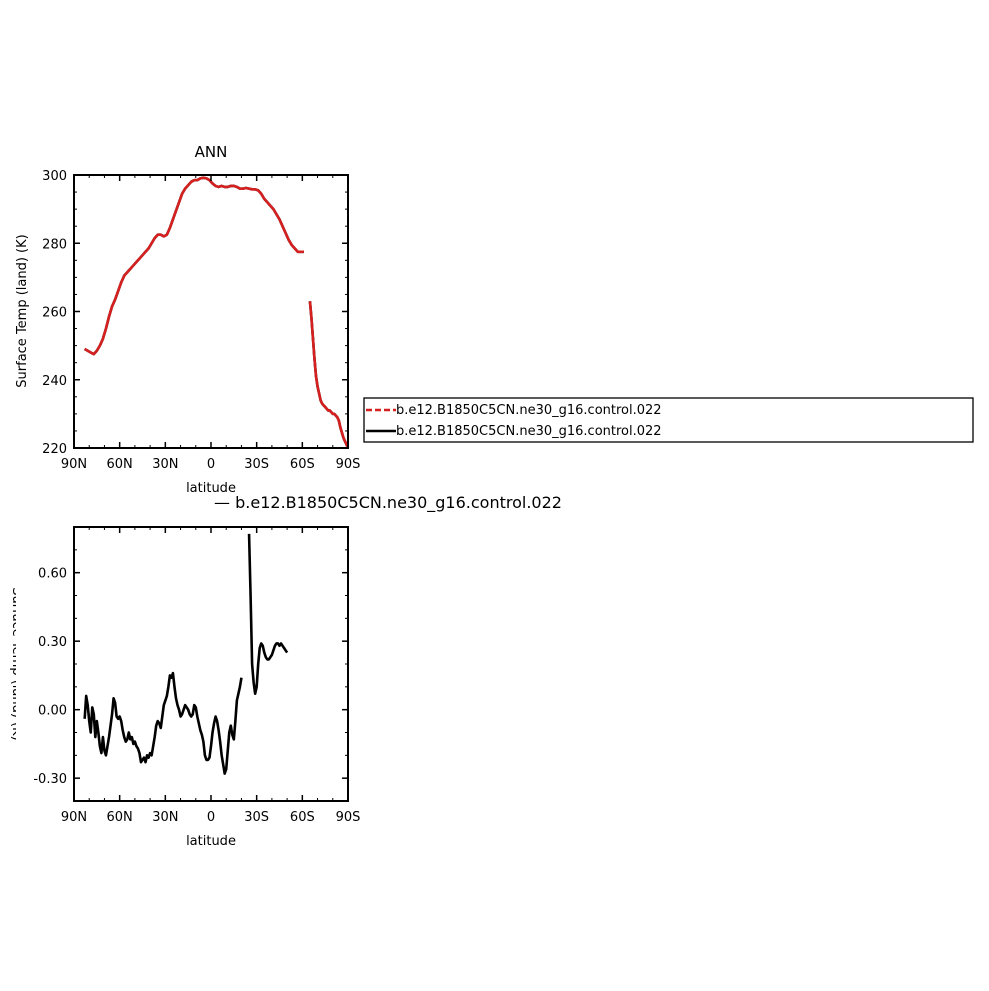 This screenshot has width=989, height=991. What do you see at coordinates (529, 410) in the screenshot?
I see `legend-label-red: b.e12.B1850C5CN.ne30_g16.control.022` at bounding box center [529, 410].